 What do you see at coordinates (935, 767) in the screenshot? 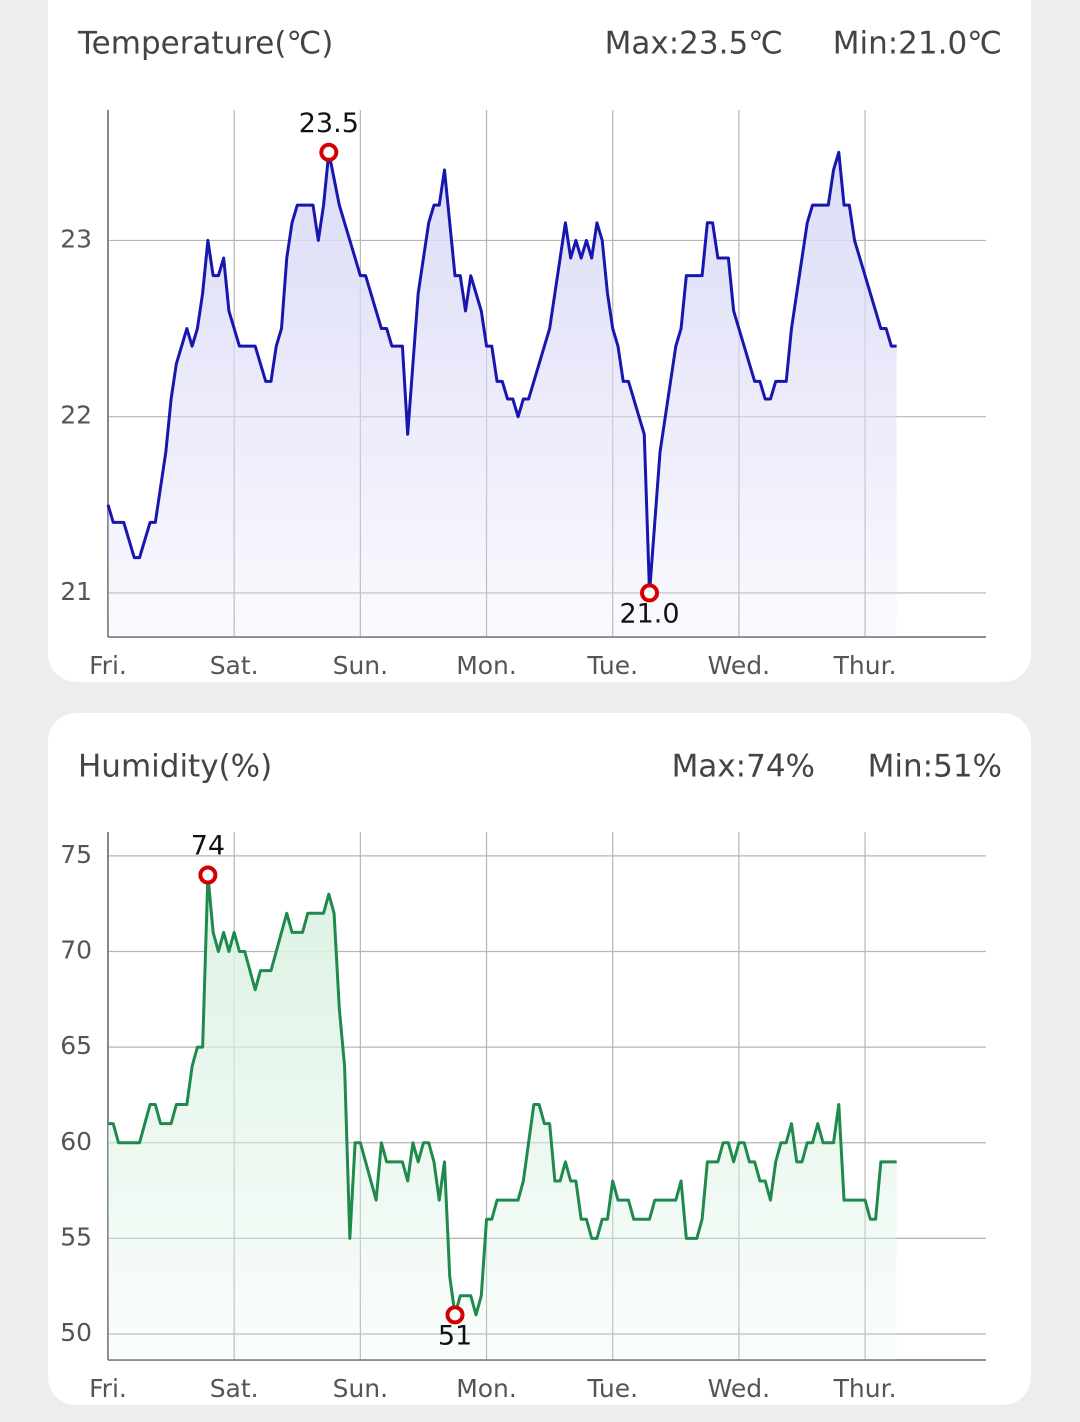
I see `min-label: Min:51%` at bounding box center [935, 767].